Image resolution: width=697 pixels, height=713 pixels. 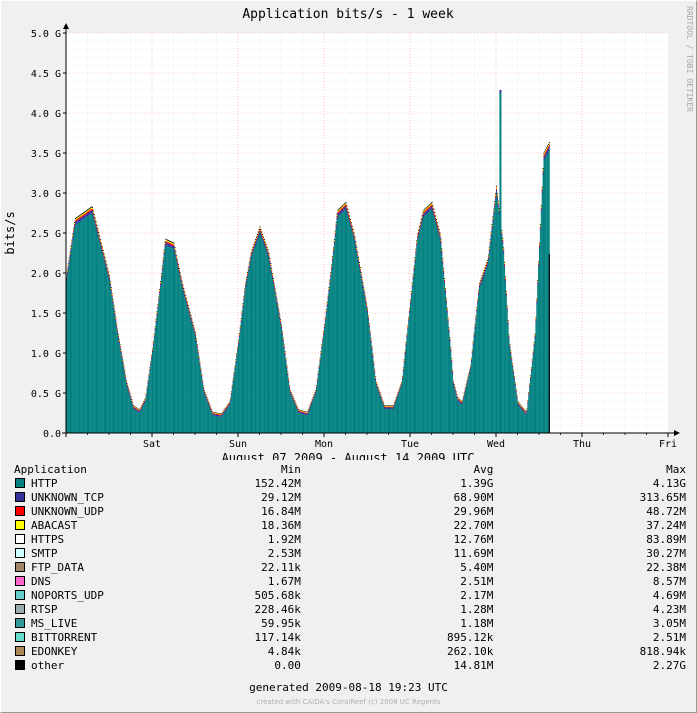 I want to click on legend-avg: 68.90M, so click(x=473, y=497).